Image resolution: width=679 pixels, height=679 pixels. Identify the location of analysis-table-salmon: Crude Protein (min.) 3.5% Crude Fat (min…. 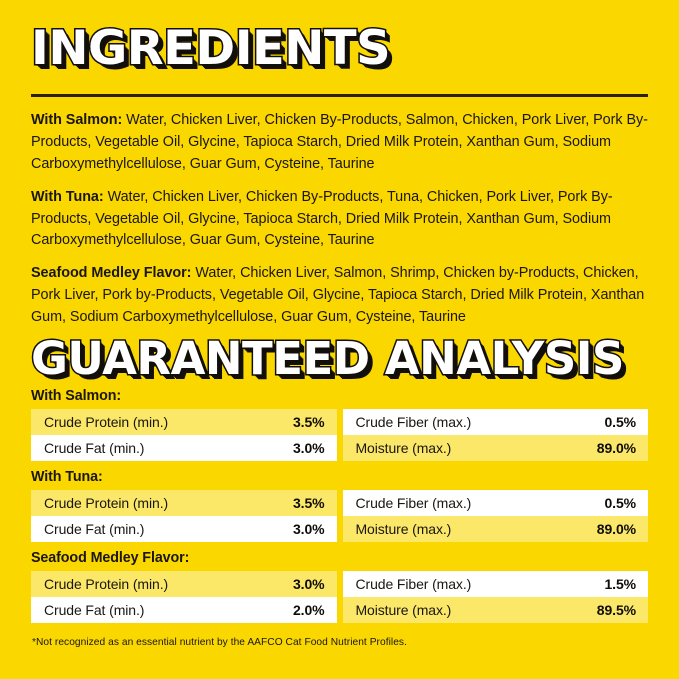
(339, 435).